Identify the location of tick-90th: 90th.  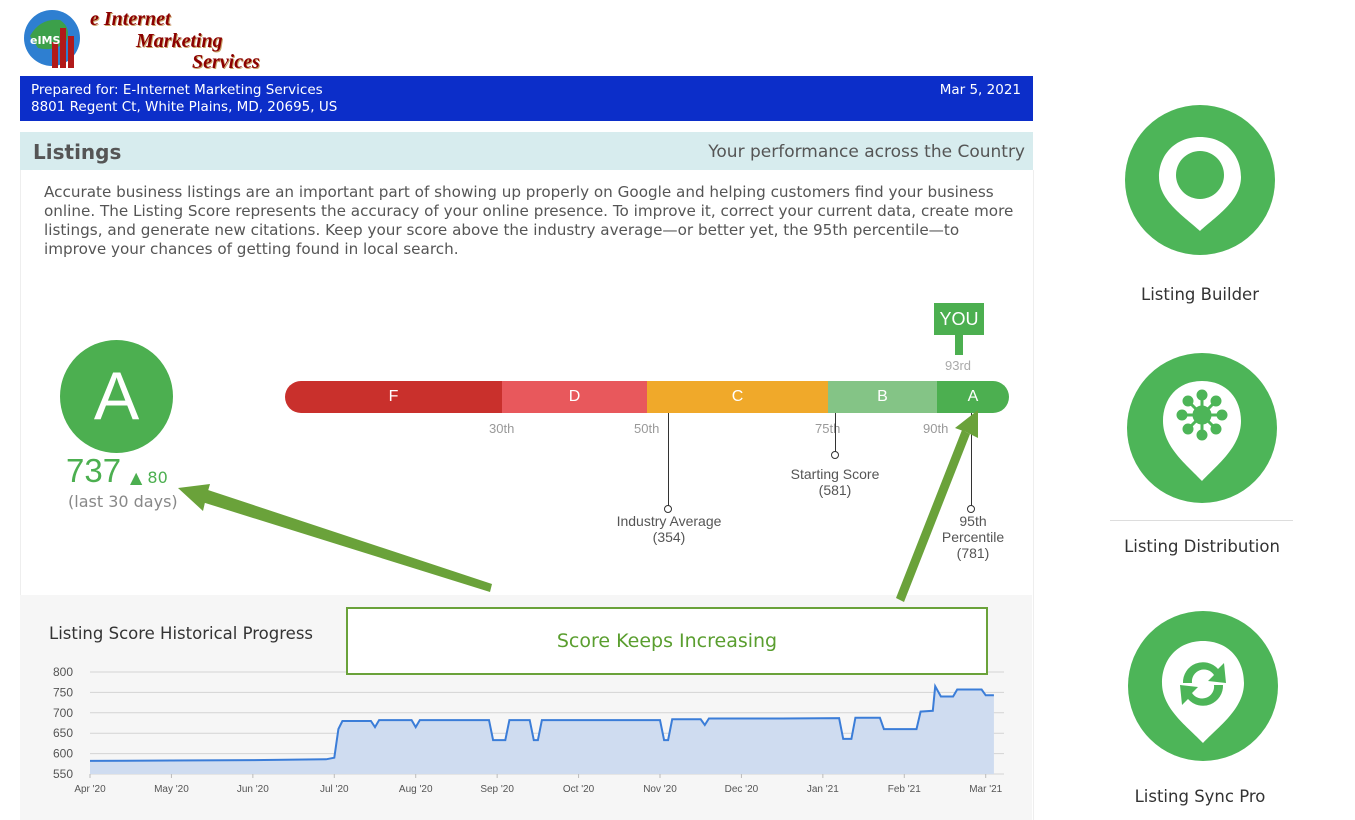
(936, 428).